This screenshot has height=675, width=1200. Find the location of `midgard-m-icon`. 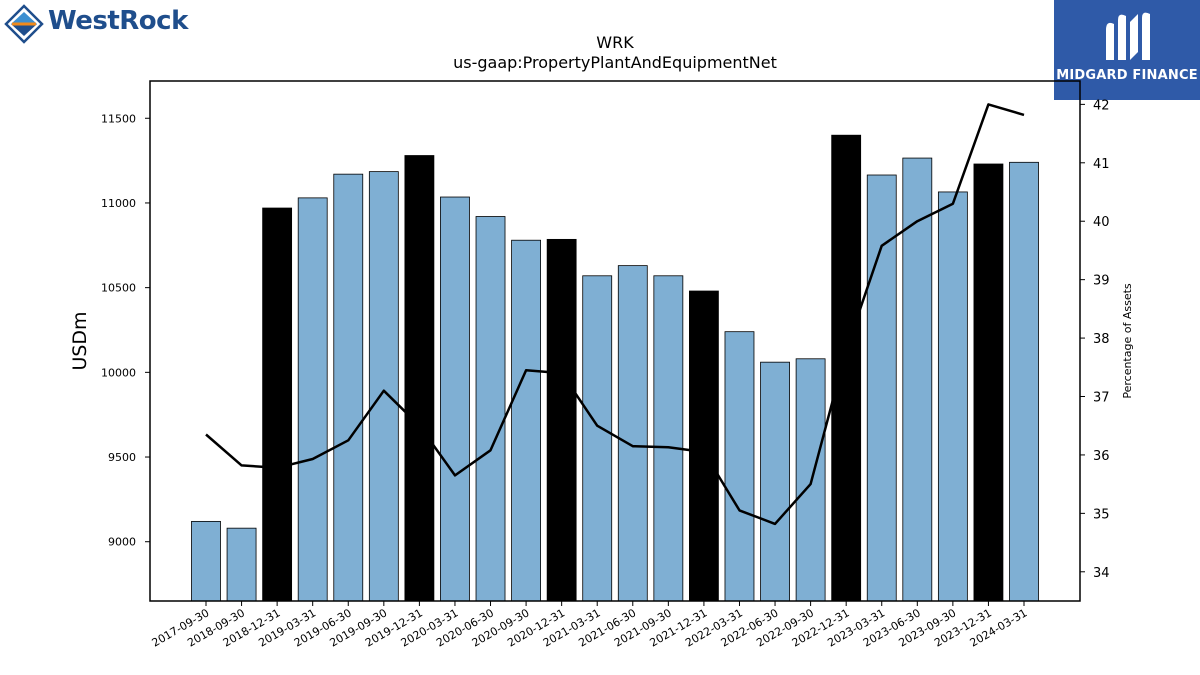

midgard-m-icon is located at coordinates (1128, 36).